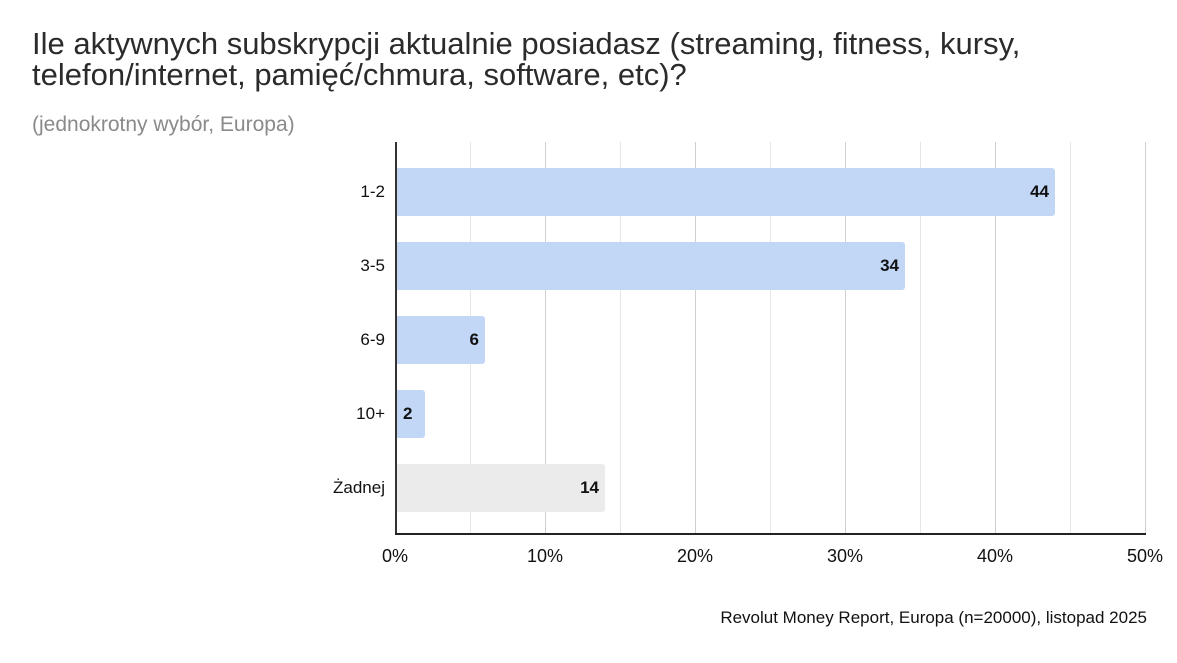  What do you see at coordinates (395, 556) in the screenshot?
I see `x-tick-label: 0%` at bounding box center [395, 556].